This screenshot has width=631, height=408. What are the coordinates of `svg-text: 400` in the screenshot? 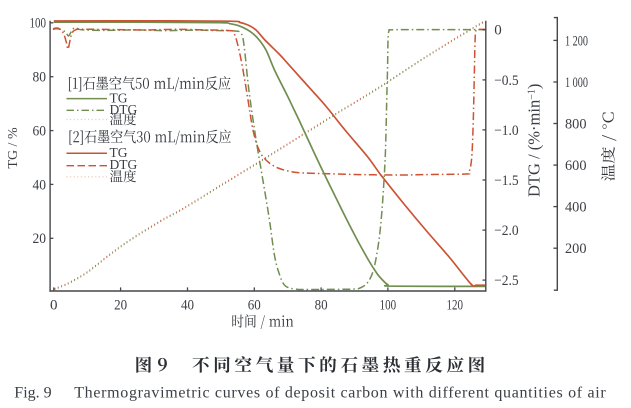 It's located at (576, 208).